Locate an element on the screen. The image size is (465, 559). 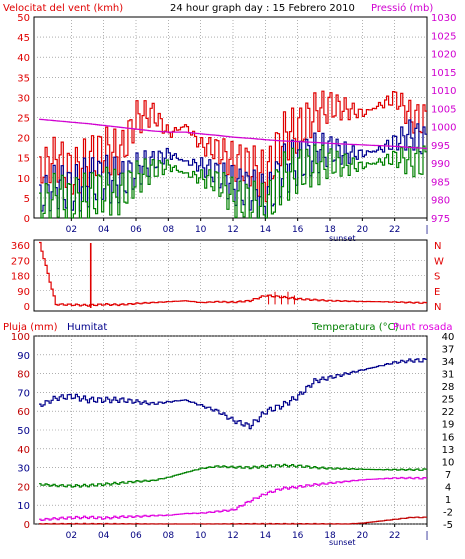
time-axis-top: 02 04 06 08 10 12 14 16 18 20 22 | is located at coordinates (247, 226).